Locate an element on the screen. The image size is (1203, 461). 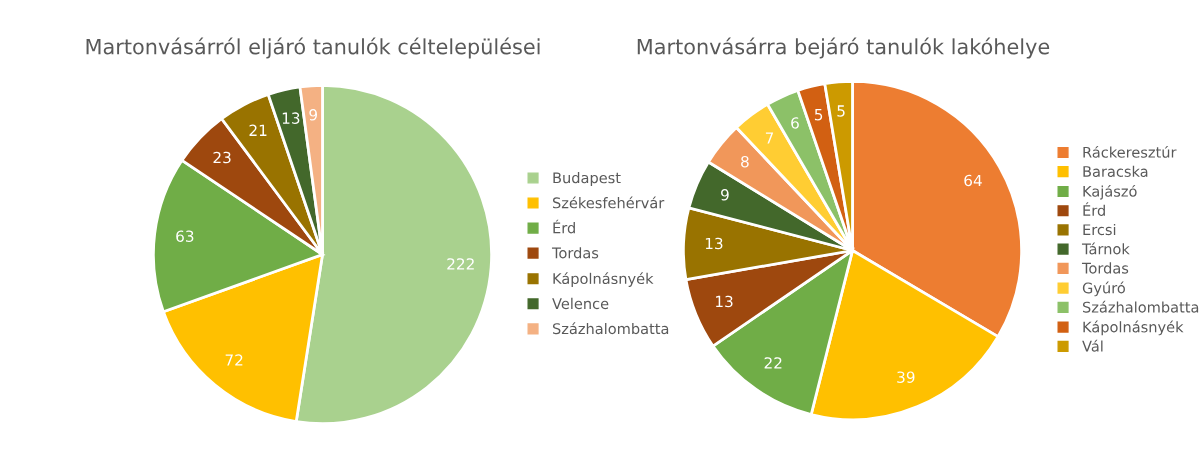
legend-label: Velence is located at coordinates (580, 303).